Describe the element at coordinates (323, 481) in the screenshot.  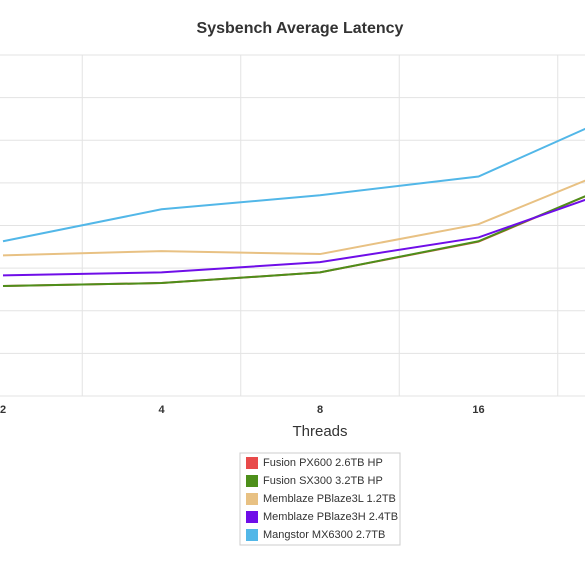
I see `legend-label: Fusion SX300 3.2TB HP` at that location.